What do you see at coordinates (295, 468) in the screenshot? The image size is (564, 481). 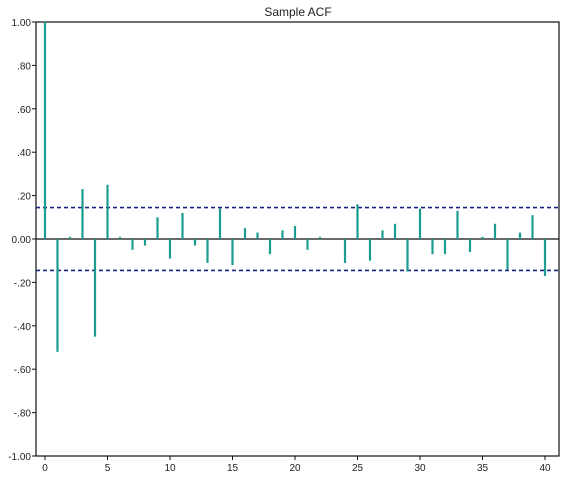 I see `x-tick-label: 20` at bounding box center [295, 468].